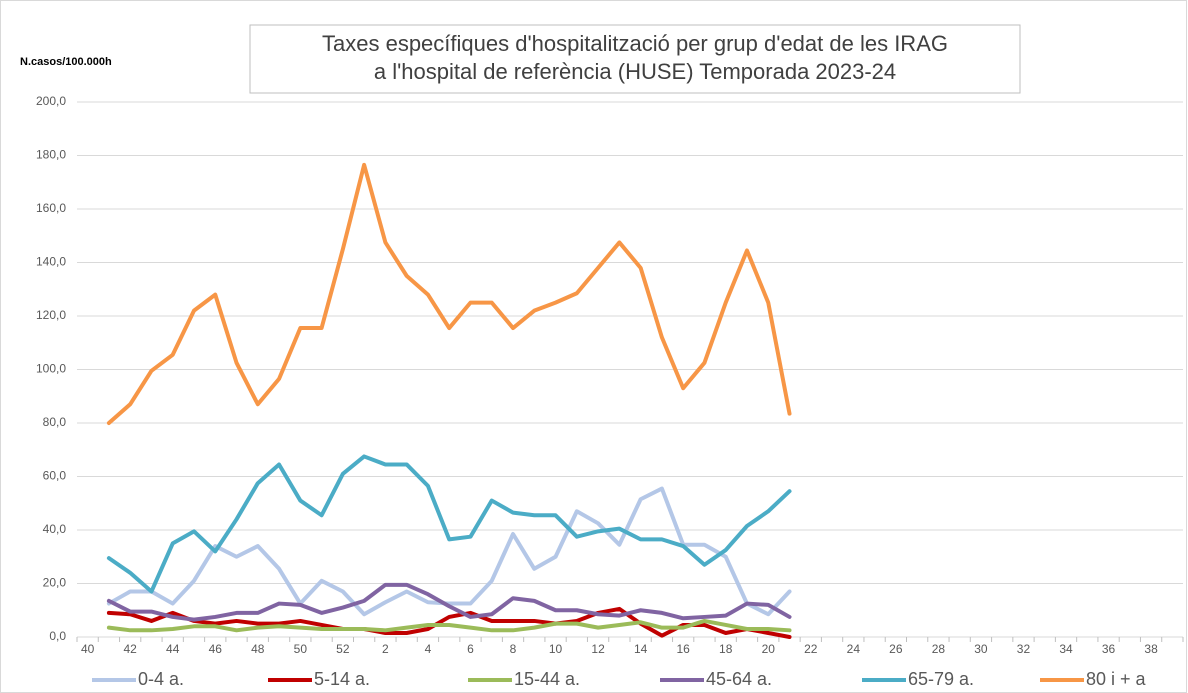  I want to click on x-tick-label: 50, so click(301, 649).